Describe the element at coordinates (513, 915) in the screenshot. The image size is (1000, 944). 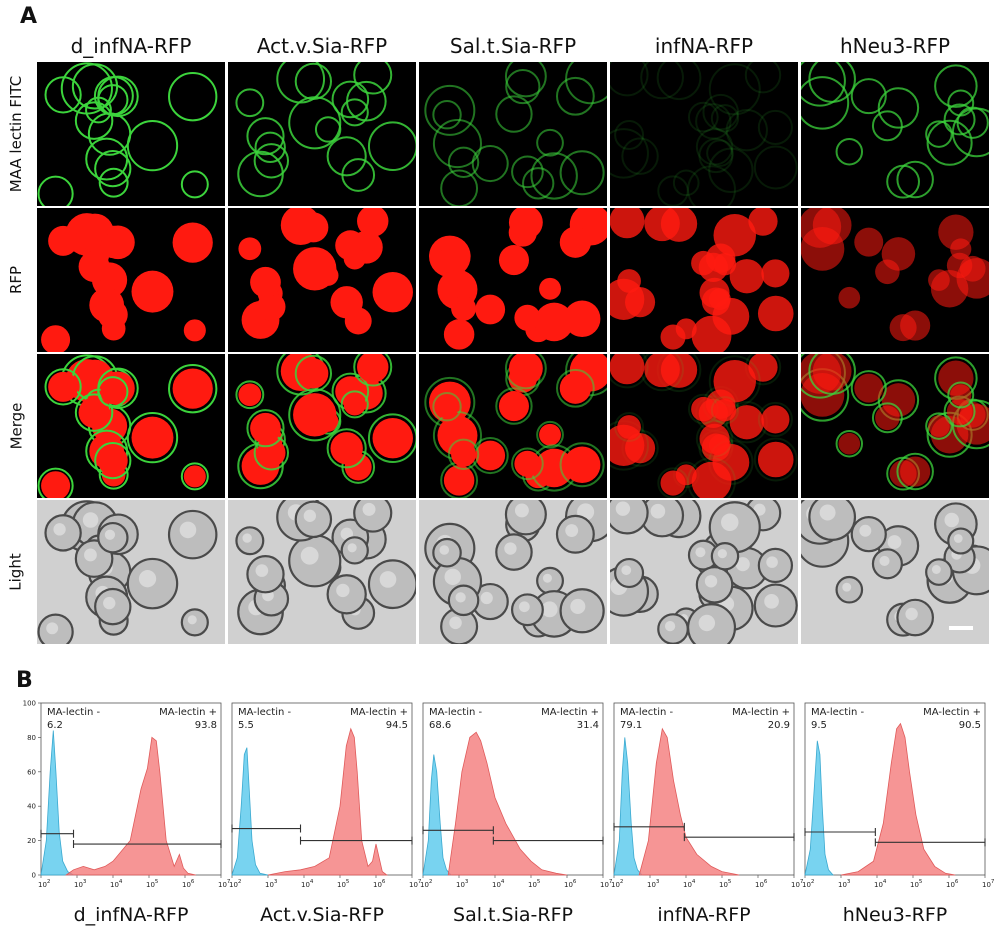
I see `facs-sample-label: Sal.t.Sia-RFP` at that location.